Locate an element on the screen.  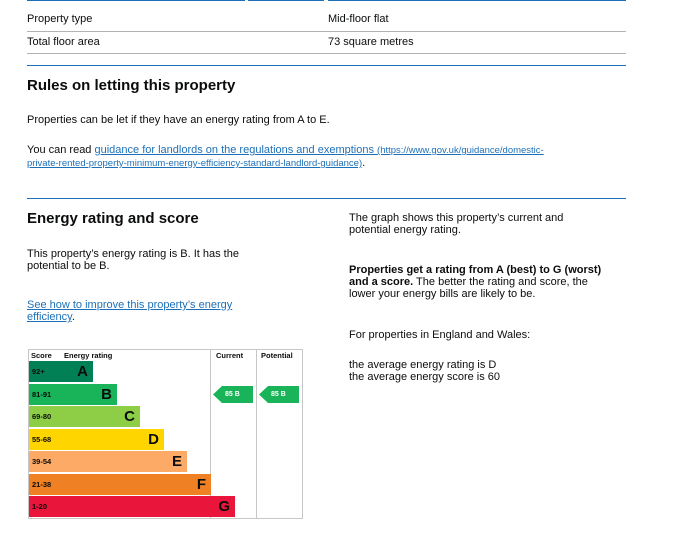
band-score-e: 39-54 is located at coordinates (44, 461).